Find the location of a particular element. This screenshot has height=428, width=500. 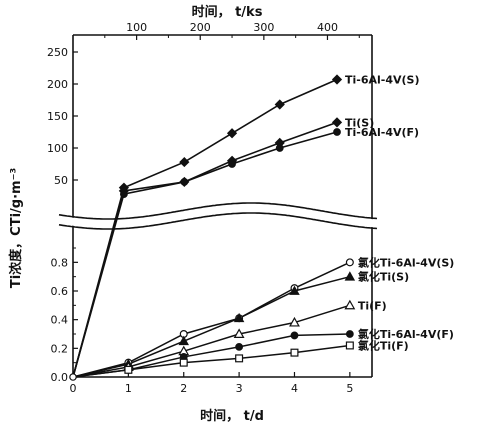

upper-series-label: Ti-6Al-4V(S) is located at coordinates (382, 80).